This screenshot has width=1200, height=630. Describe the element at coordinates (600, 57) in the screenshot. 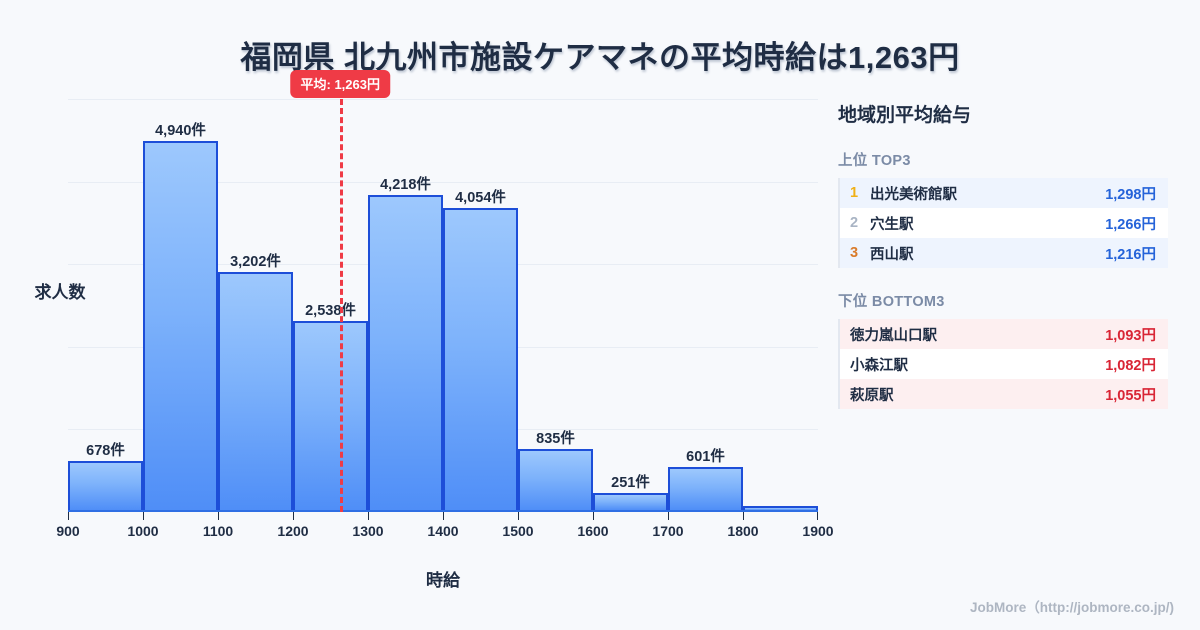

I see `page-title: 福岡県 北九州市施設ケアマネの平均時給は1,263円` at that location.